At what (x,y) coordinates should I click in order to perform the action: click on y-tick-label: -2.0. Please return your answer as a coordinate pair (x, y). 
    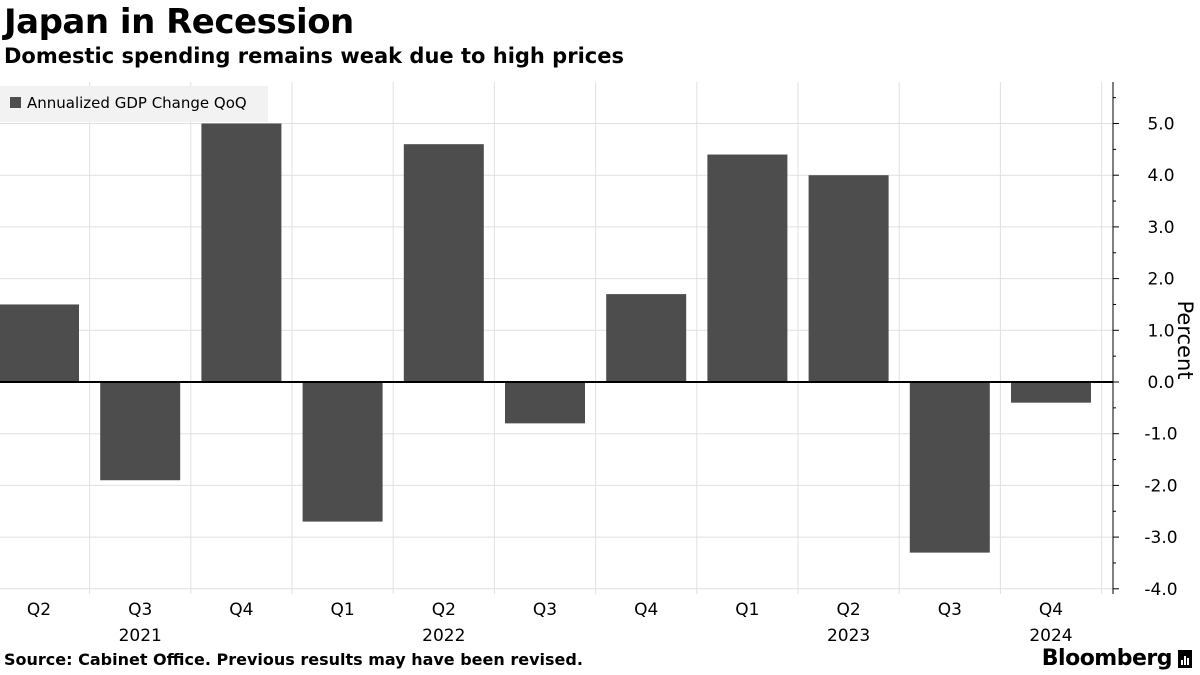
    Looking at the image, I should click on (1160, 486).